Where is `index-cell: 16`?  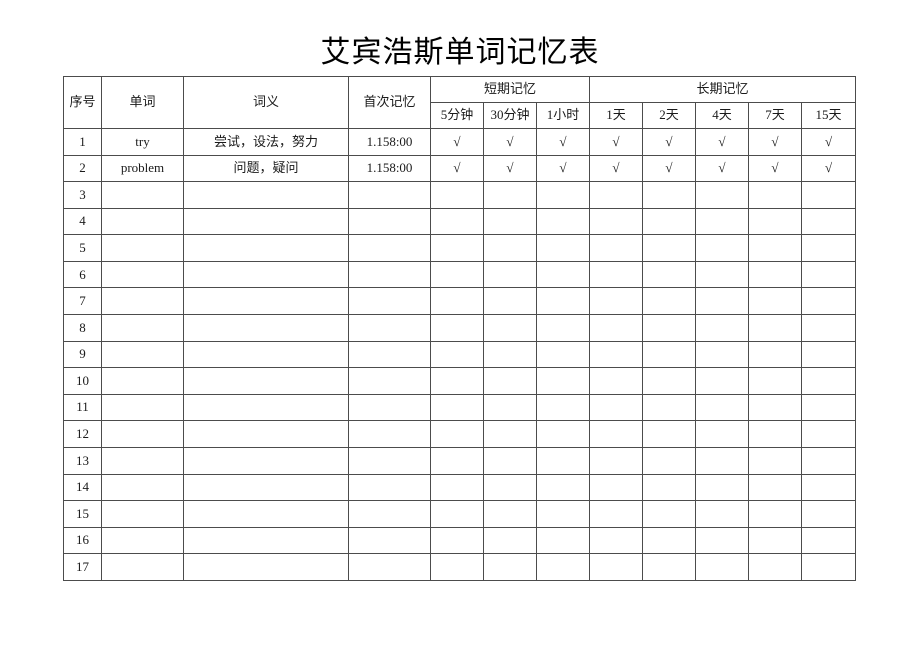 index-cell: 16 is located at coordinates (82, 540).